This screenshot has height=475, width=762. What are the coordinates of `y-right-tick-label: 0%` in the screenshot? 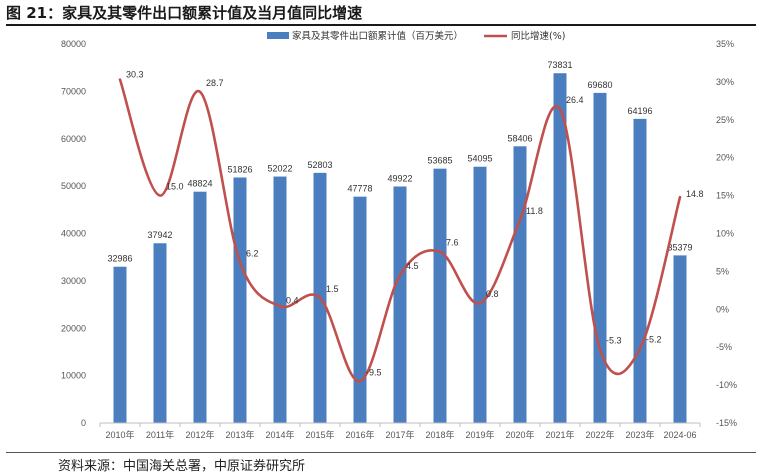 It's located at (722, 309).